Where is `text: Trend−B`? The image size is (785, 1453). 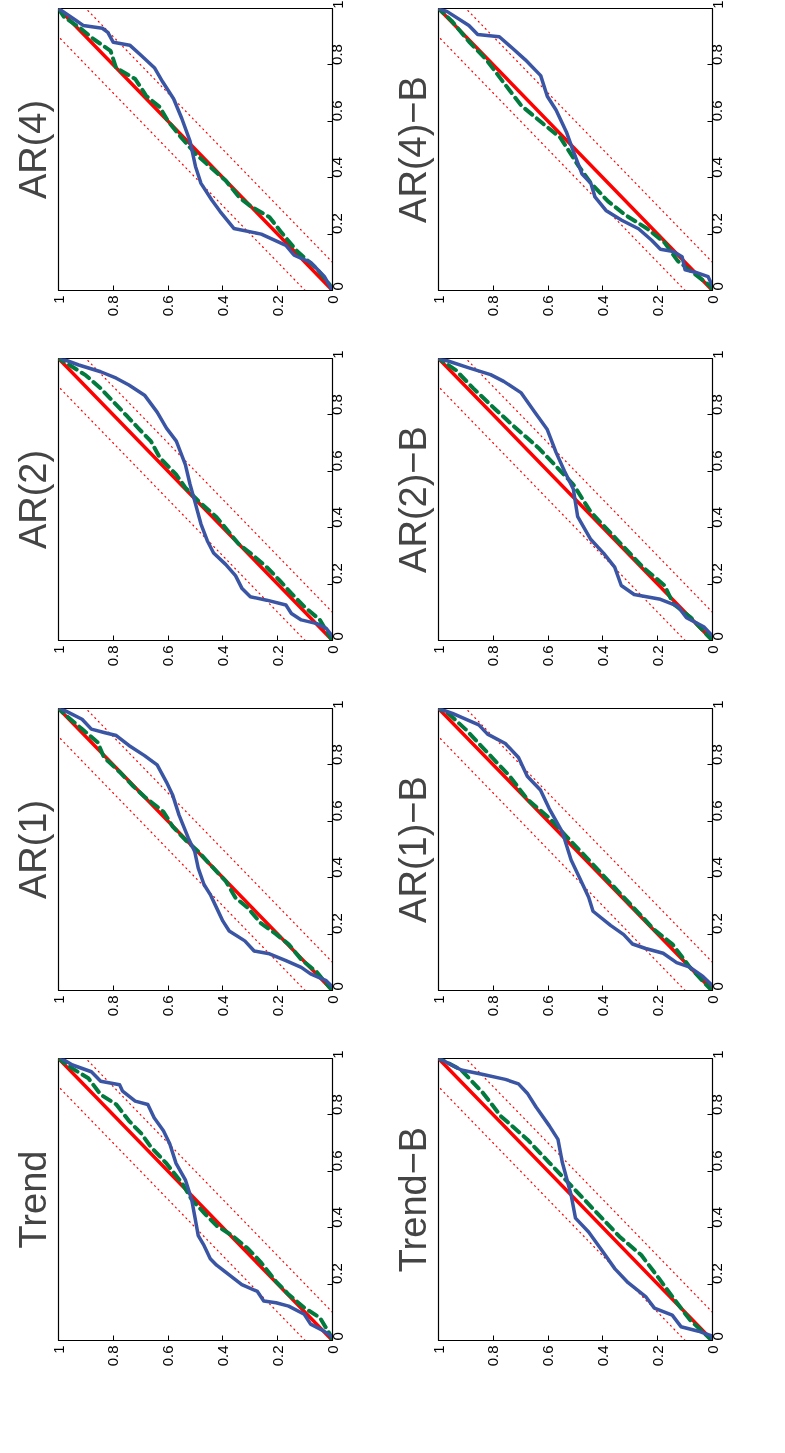 text: Trend−B is located at coordinates (412, 1199).